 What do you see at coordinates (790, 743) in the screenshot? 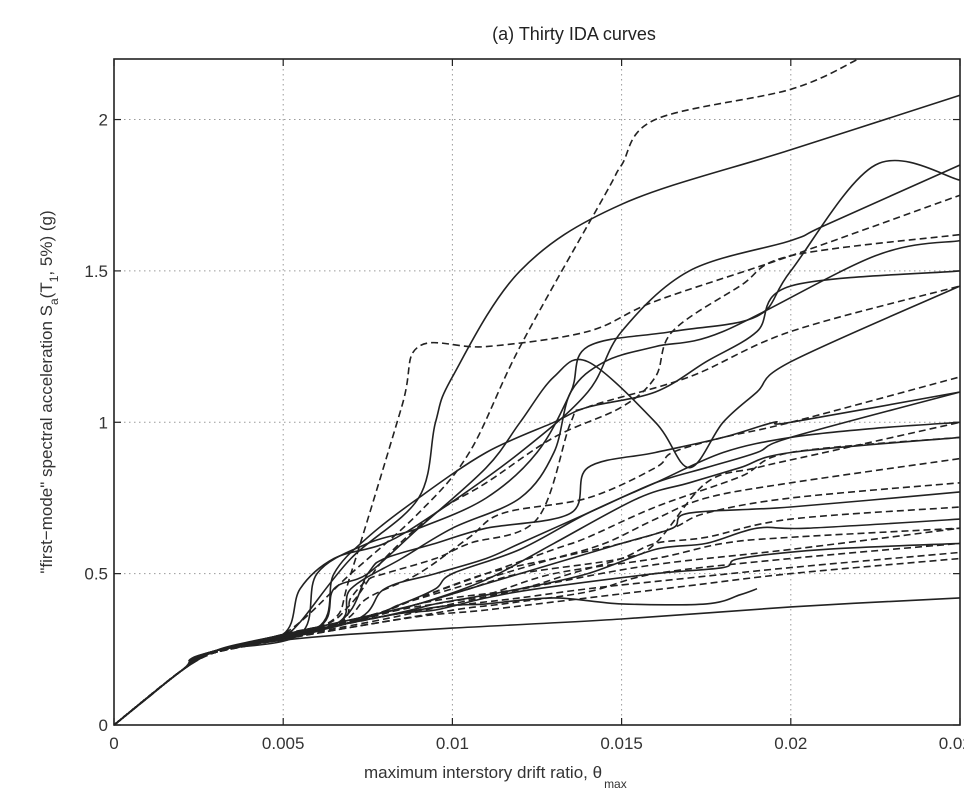
I see `x-tick-label: 0.02` at bounding box center [790, 743].